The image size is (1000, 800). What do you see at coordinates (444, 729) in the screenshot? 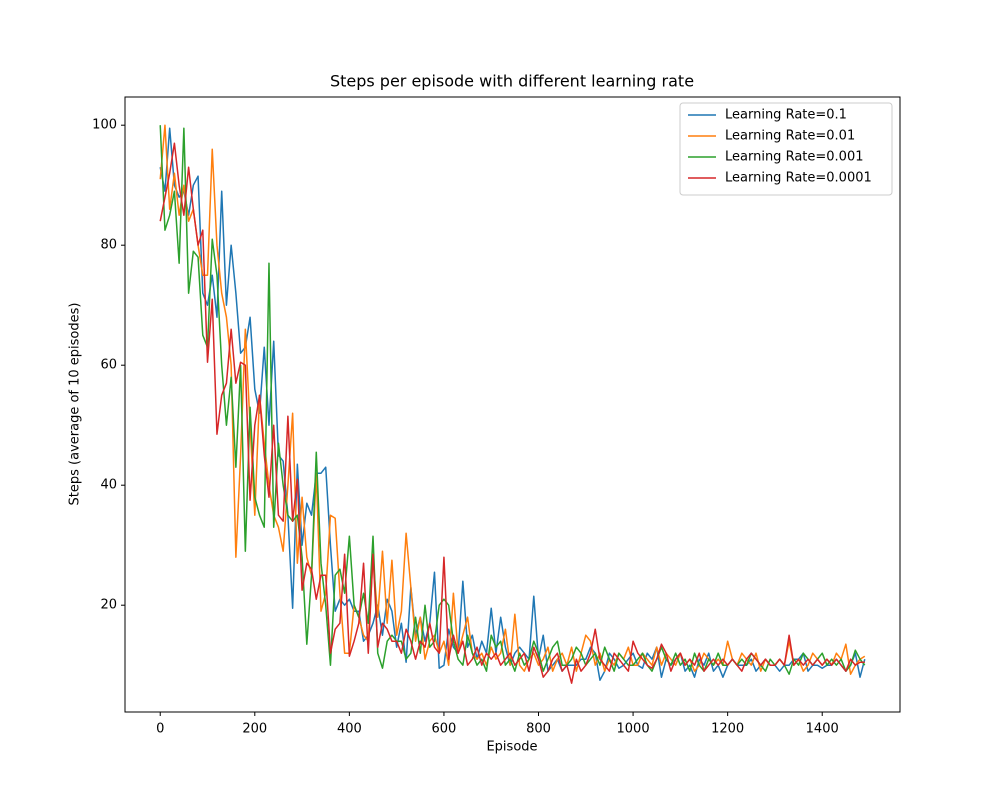
I see `x-tick-label: 600` at bounding box center [444, 729].